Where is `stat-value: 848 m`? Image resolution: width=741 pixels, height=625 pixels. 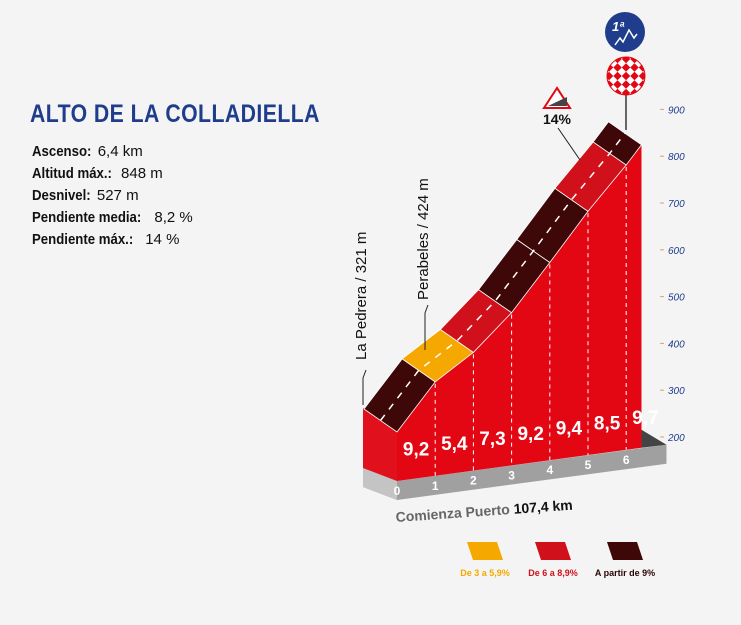 stat-value: 848 m is located at coordinates (142, 173).